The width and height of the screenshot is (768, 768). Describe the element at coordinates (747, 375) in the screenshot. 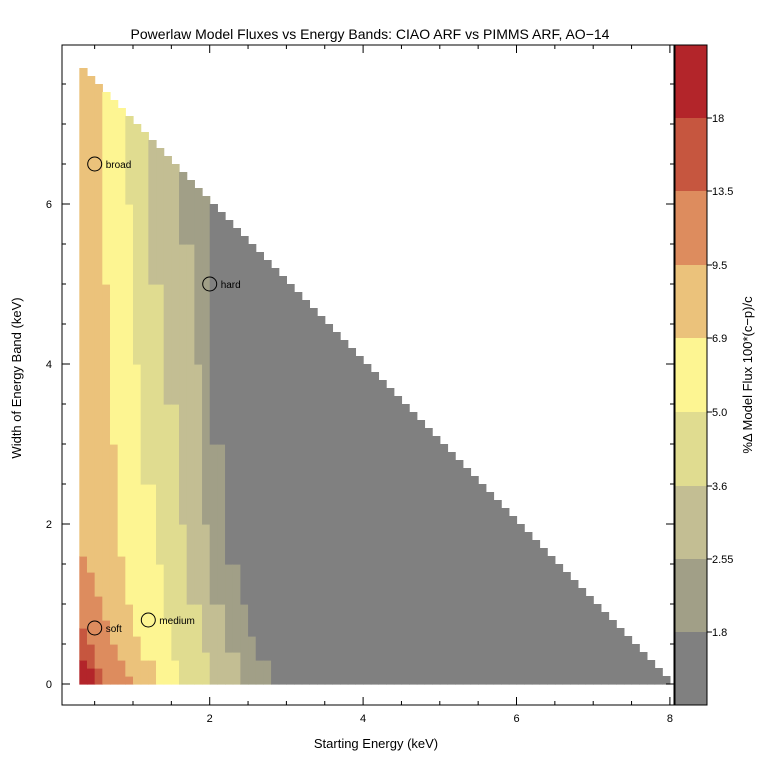

I see `colorbar-label: %Δ Model Flux 100*(c−p)/c` at that location.